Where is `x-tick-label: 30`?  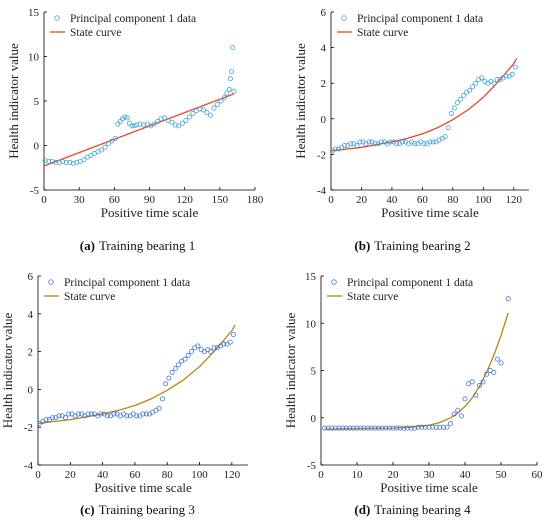
x-tick-label: 30 is located at coordinates (430, 475).